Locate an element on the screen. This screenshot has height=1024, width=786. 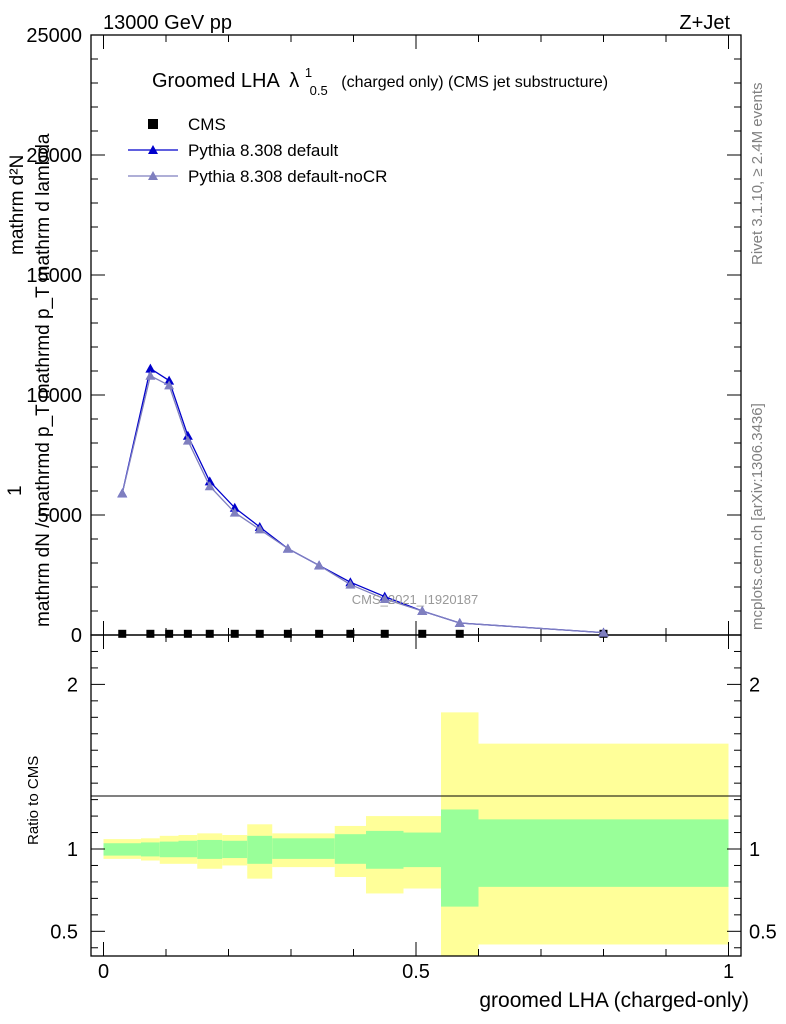
plot-title-rest: (charged only) (CMS jet substructure) is located at coordinates (474, 82).